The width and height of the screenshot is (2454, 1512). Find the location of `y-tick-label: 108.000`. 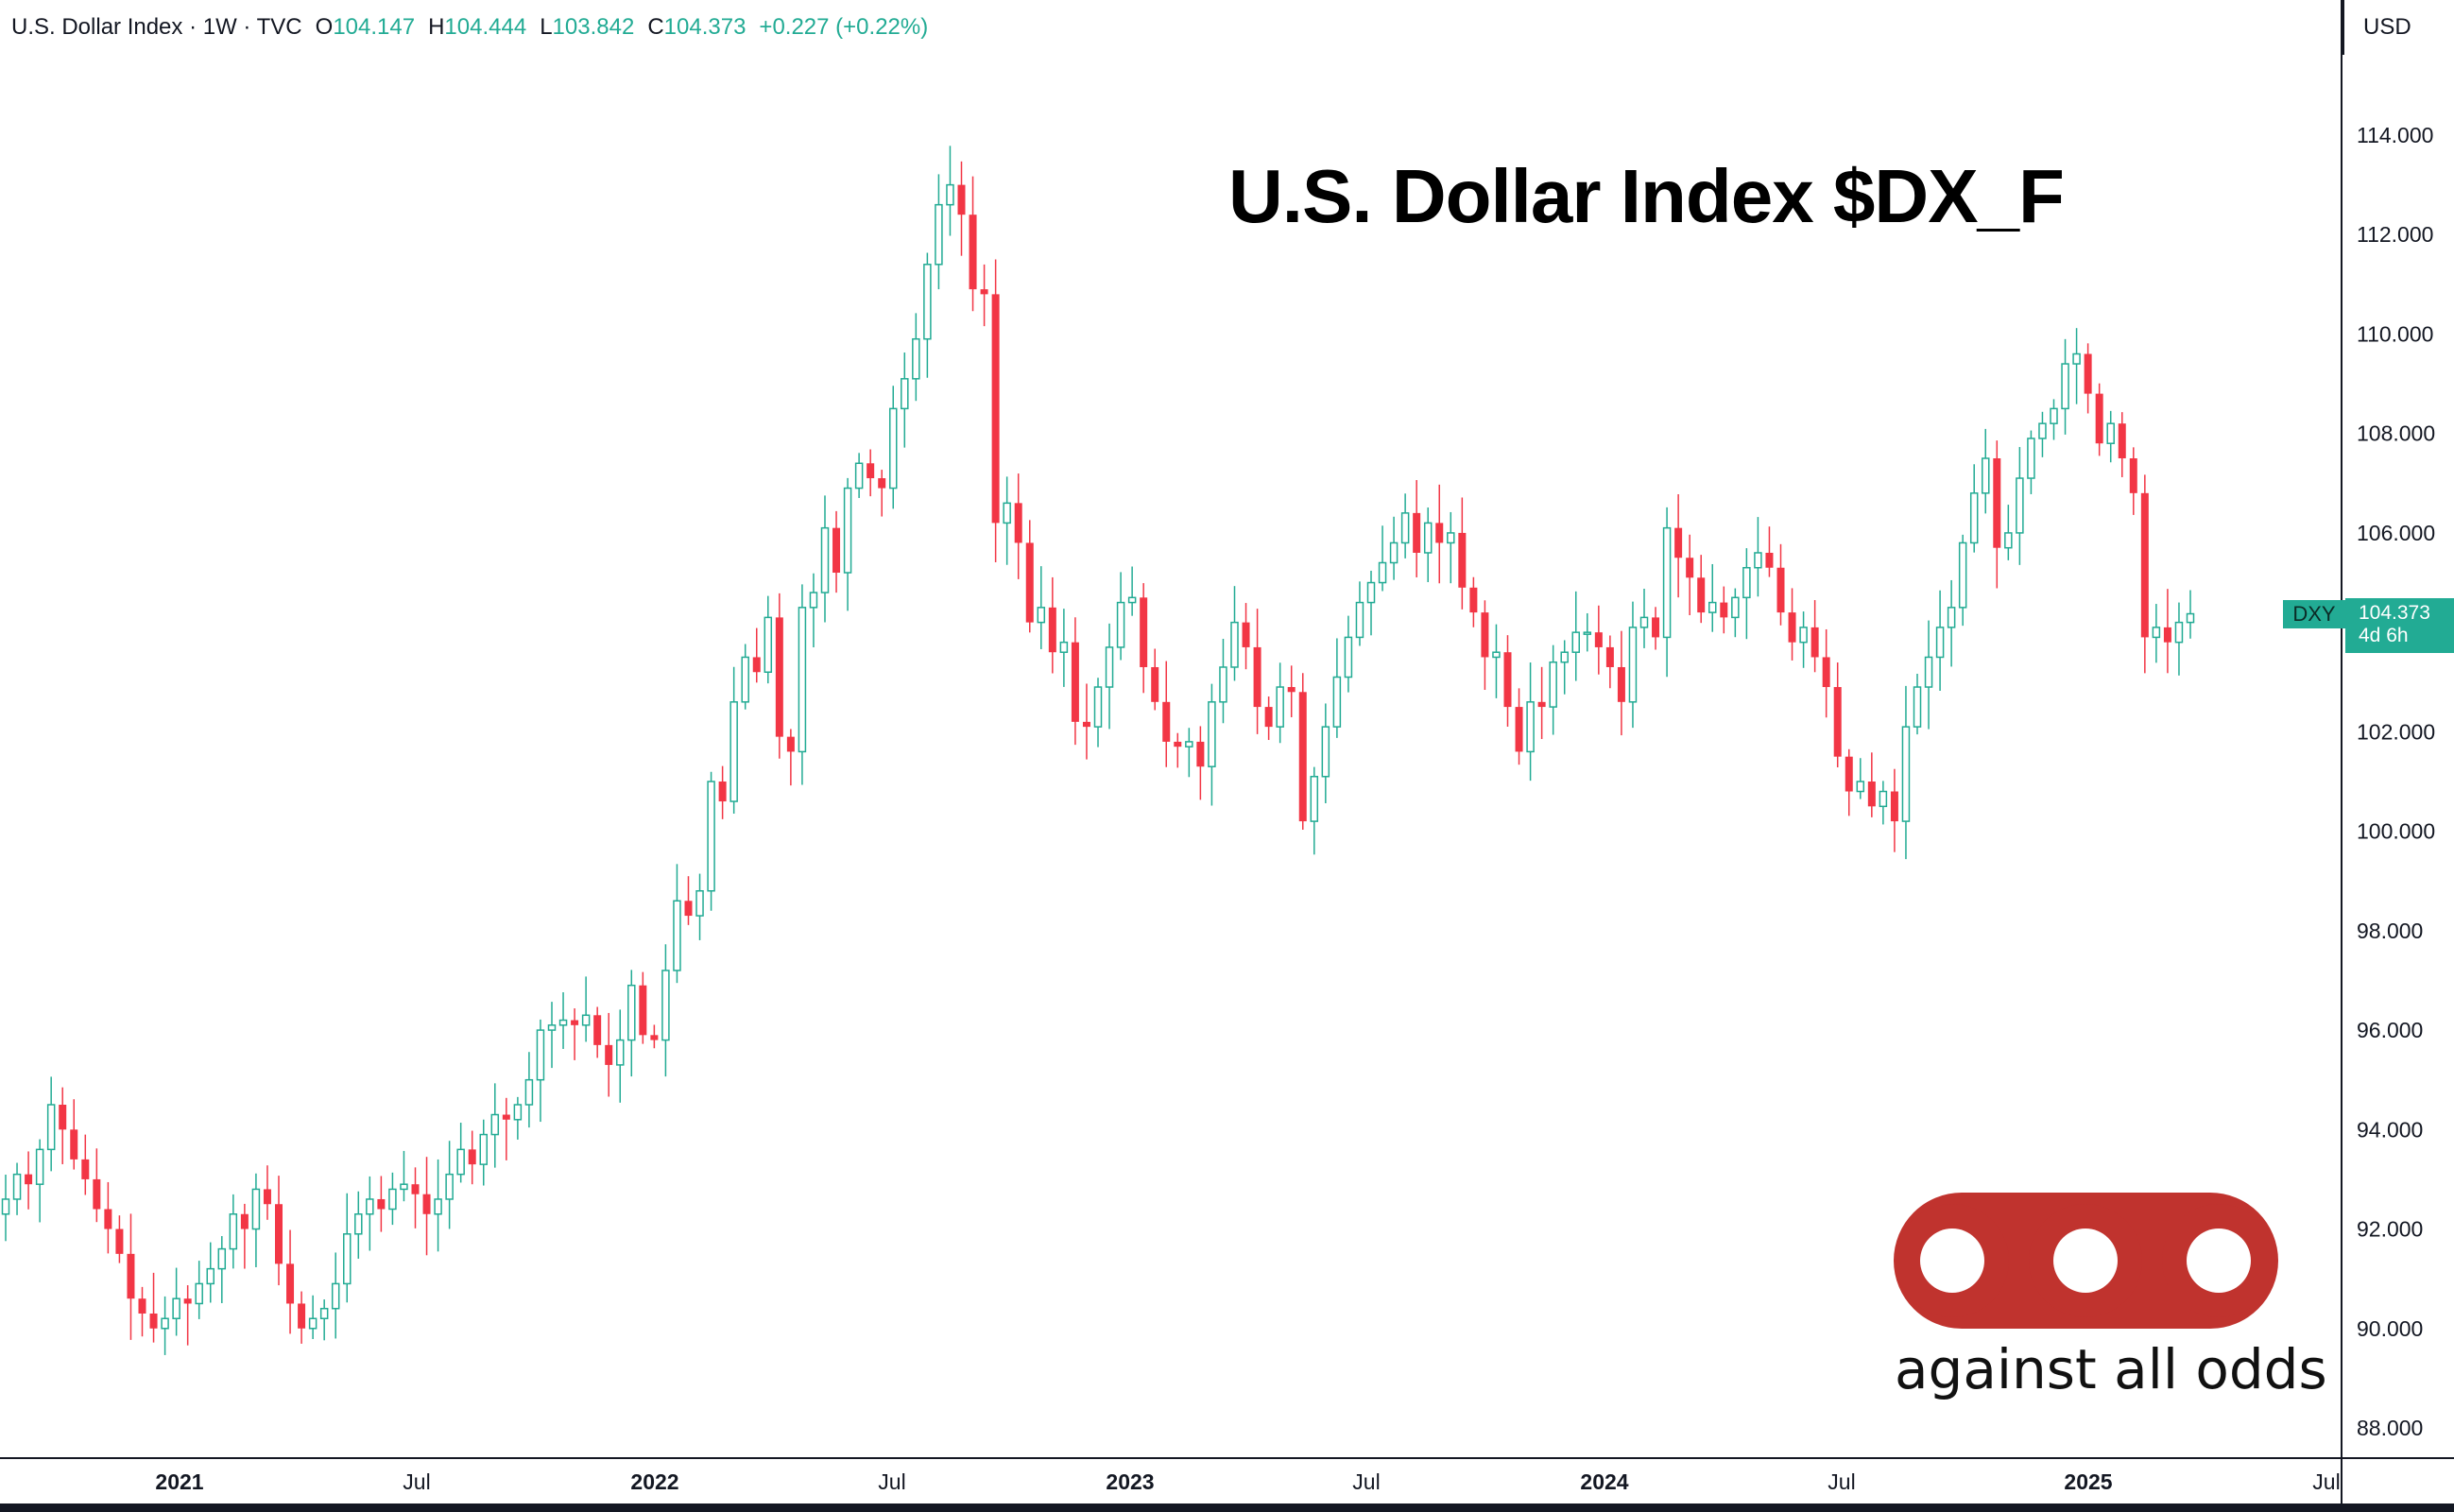

y-tick-label: 108.000 is located at coordinates (2396, 433).